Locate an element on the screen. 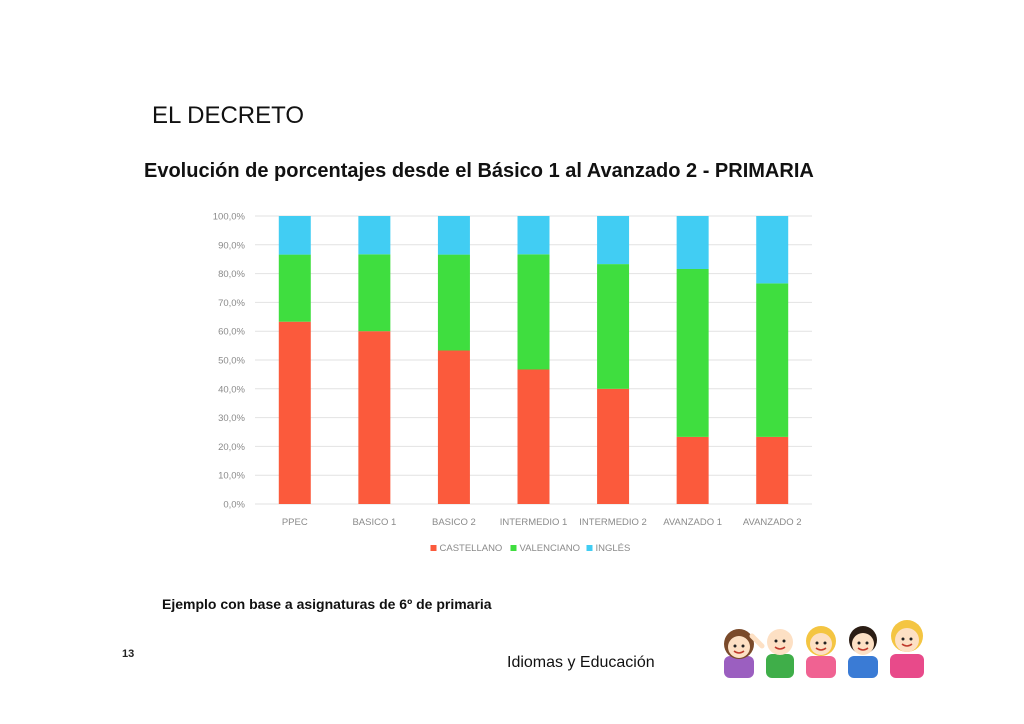 This screenshot has height=724, width=1024. footer-text: Idiomas y Educación is located at coordinates (581, 662).